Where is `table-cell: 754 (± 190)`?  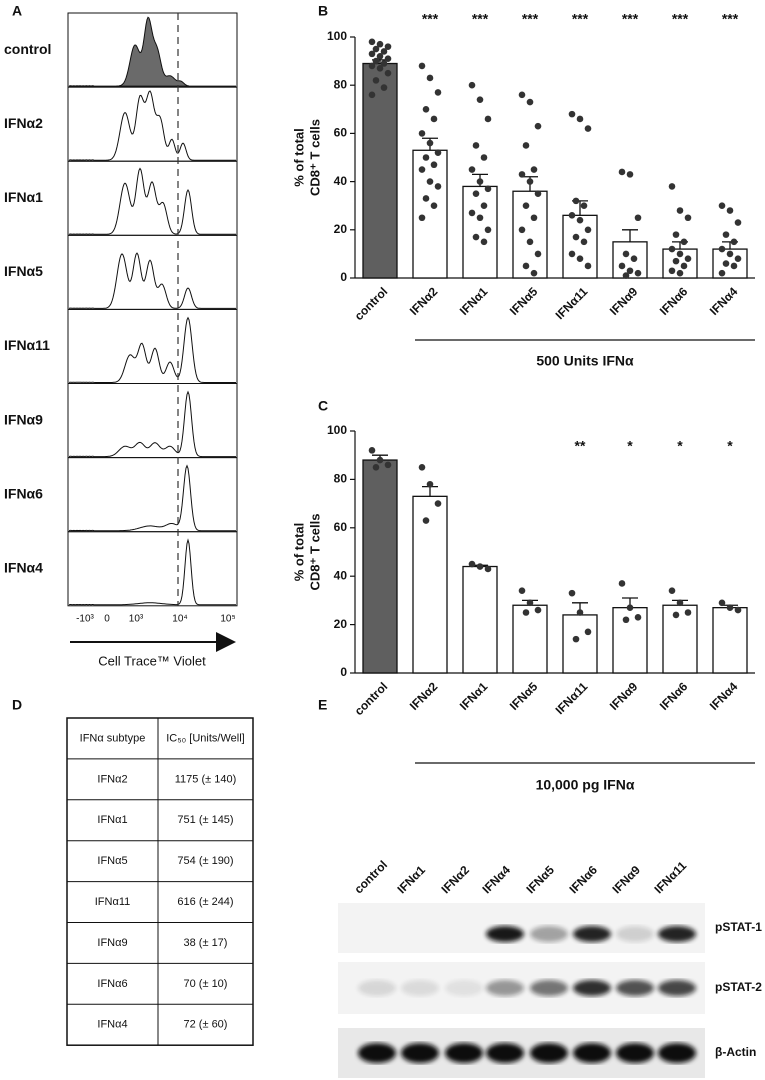
table-cell: 754 (± 190) is located at coordinates (205, 861).